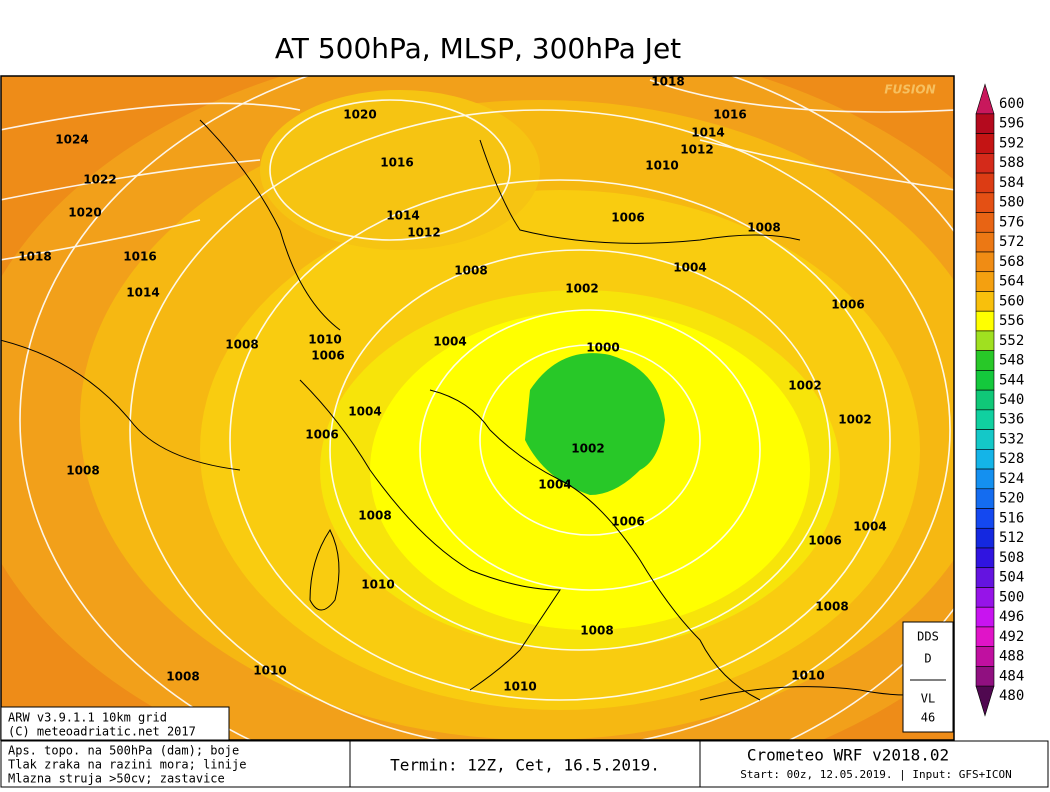  I want to click on colorbar-label: 520, so click(1011, 499).